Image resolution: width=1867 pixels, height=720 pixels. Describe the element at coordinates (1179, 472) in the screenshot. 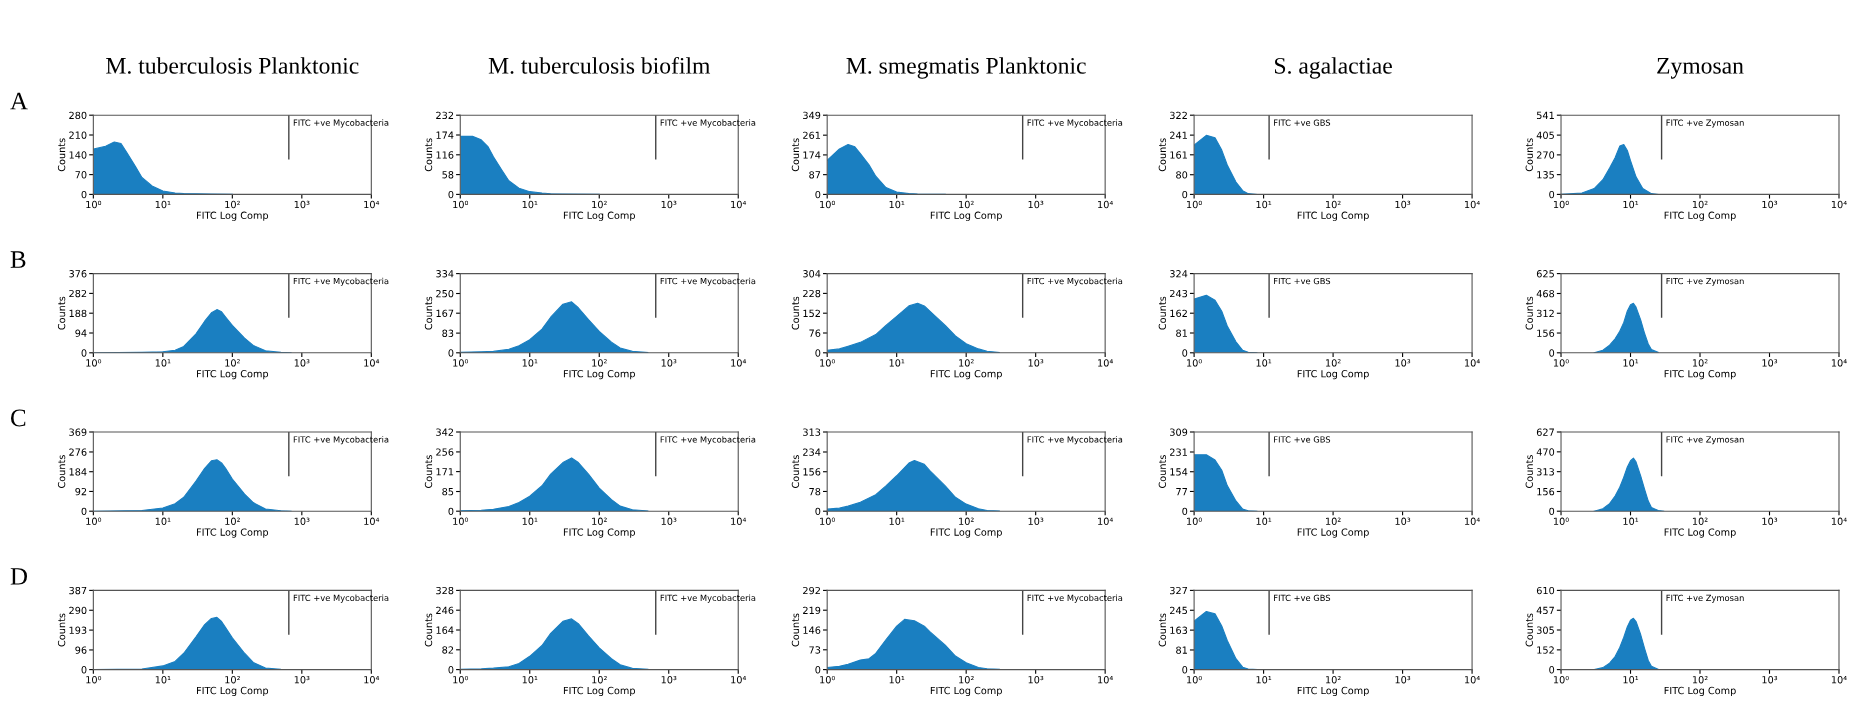

I see `y-tick-label: 154` at that location.